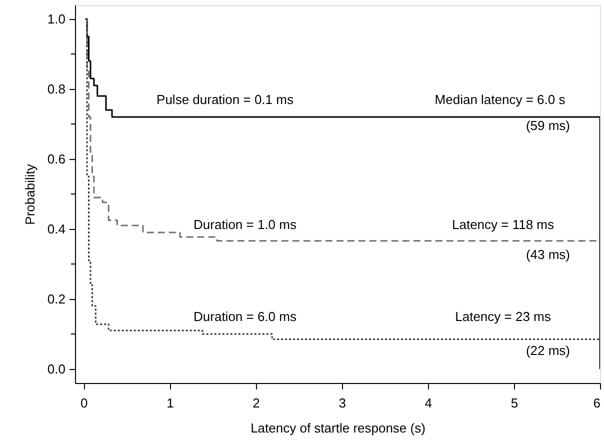  What do you see at coordinates (30, 194) in the screenshot?
I see `y-axis-title: Probability` at bounding box center [30, 194].